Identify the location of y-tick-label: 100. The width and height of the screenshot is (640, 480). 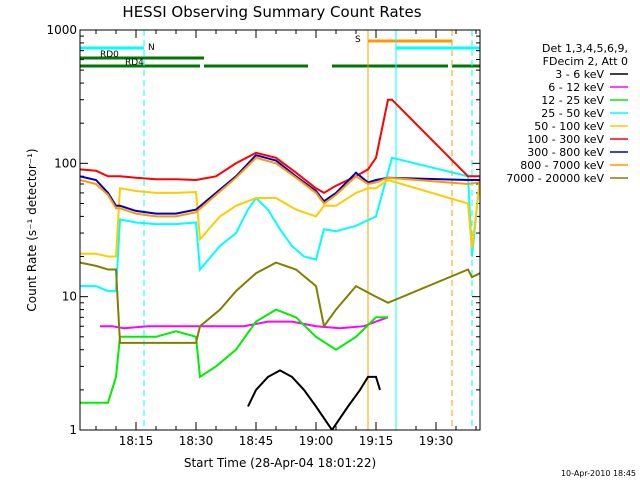
(65, 163).